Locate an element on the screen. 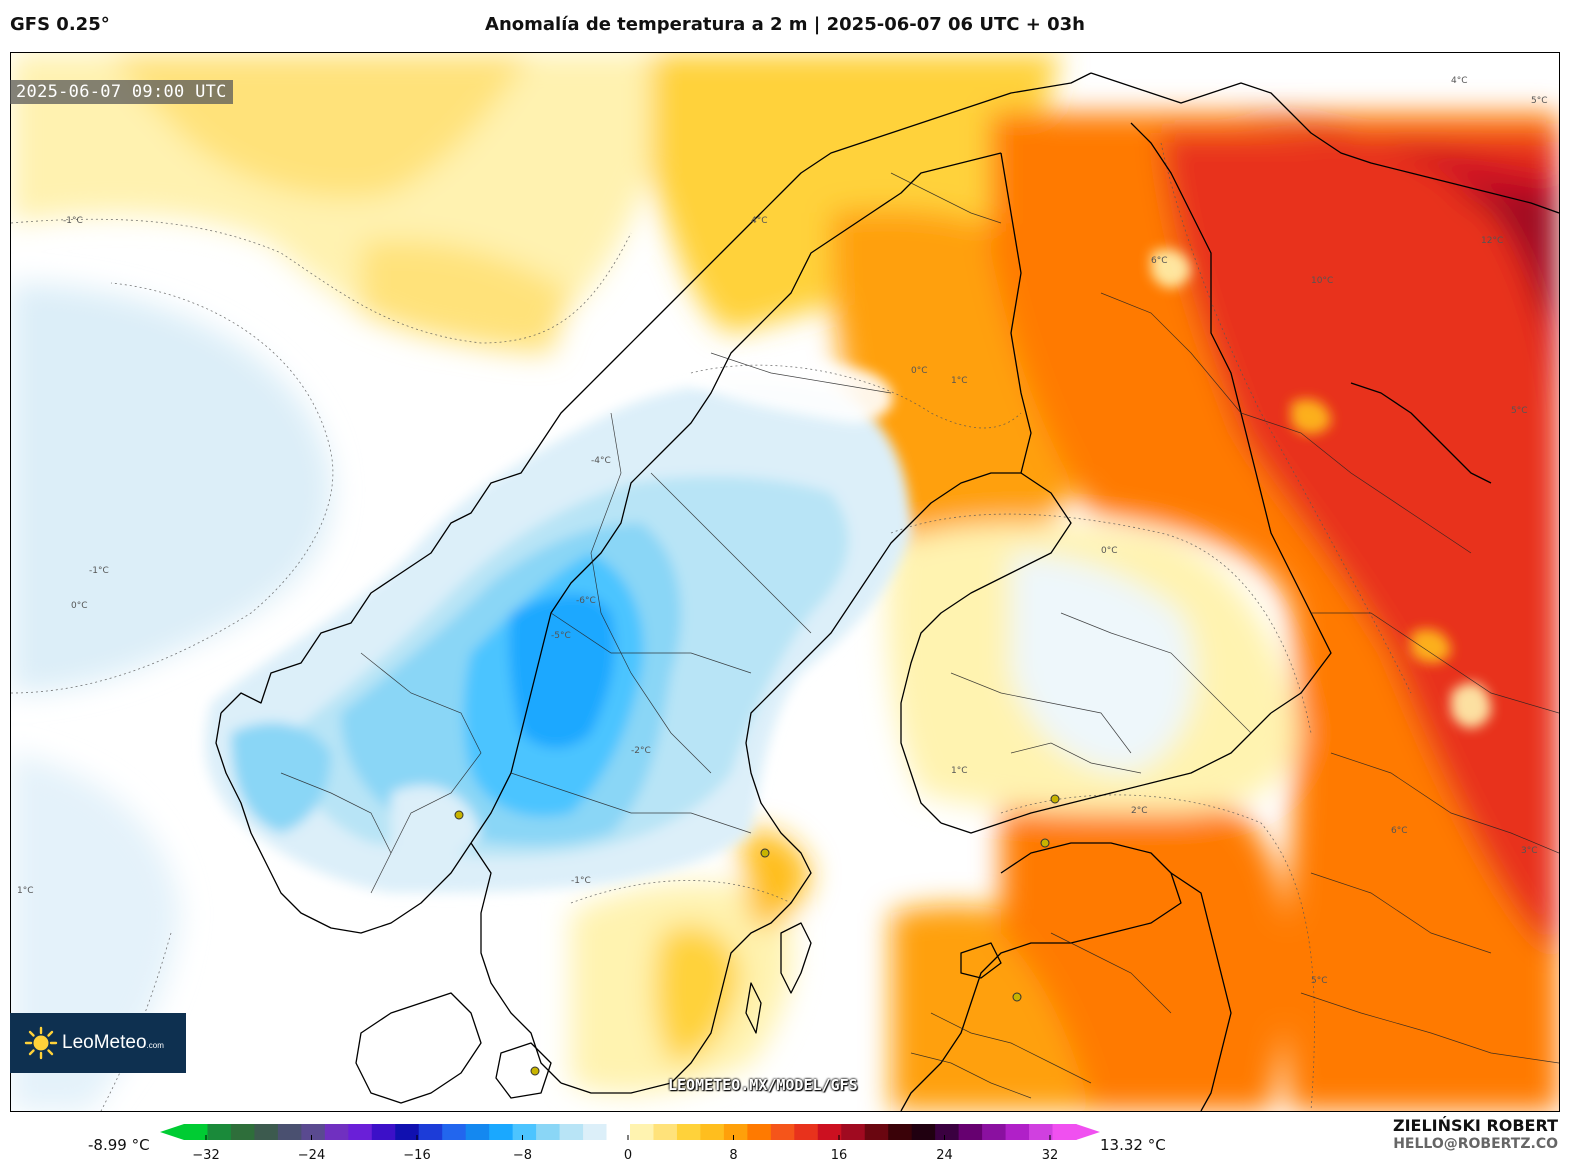  colorbar-tick-label: 24 is located at coordinates (944, 1155).